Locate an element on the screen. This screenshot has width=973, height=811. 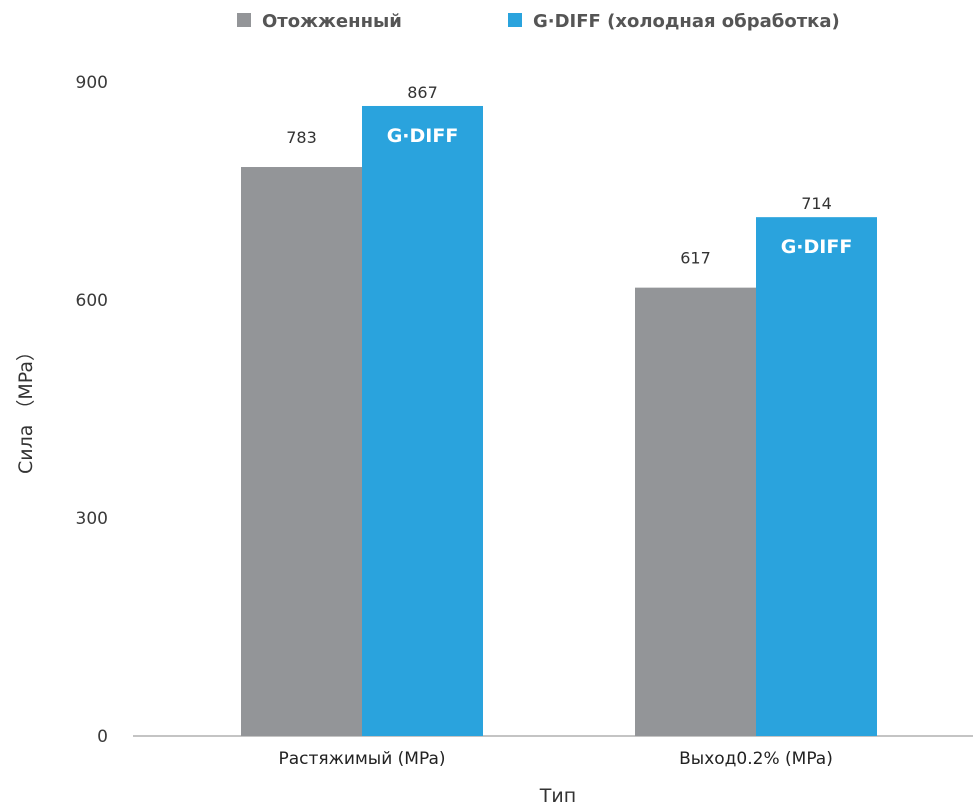
y-tick-label: 600 is located at coordinates (92, 301).